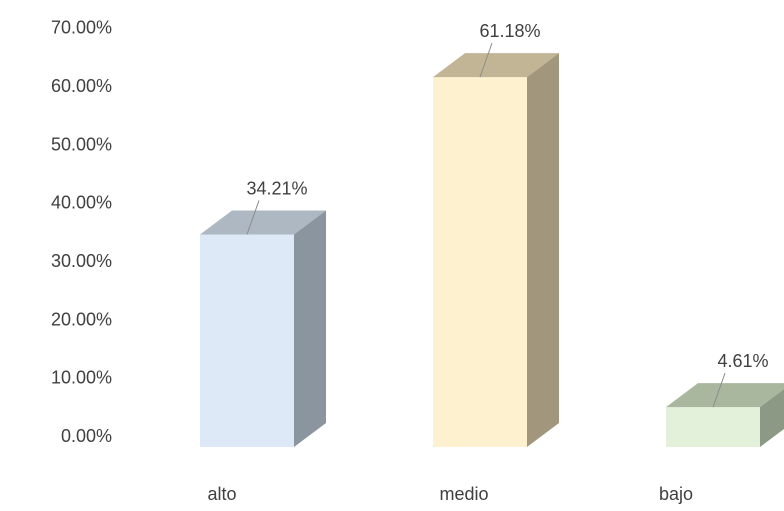  What do you see at coordinates (81, 203) in the screenshot?
I see `y-tick-label: 40.00%` at bounding box center [81, 203].